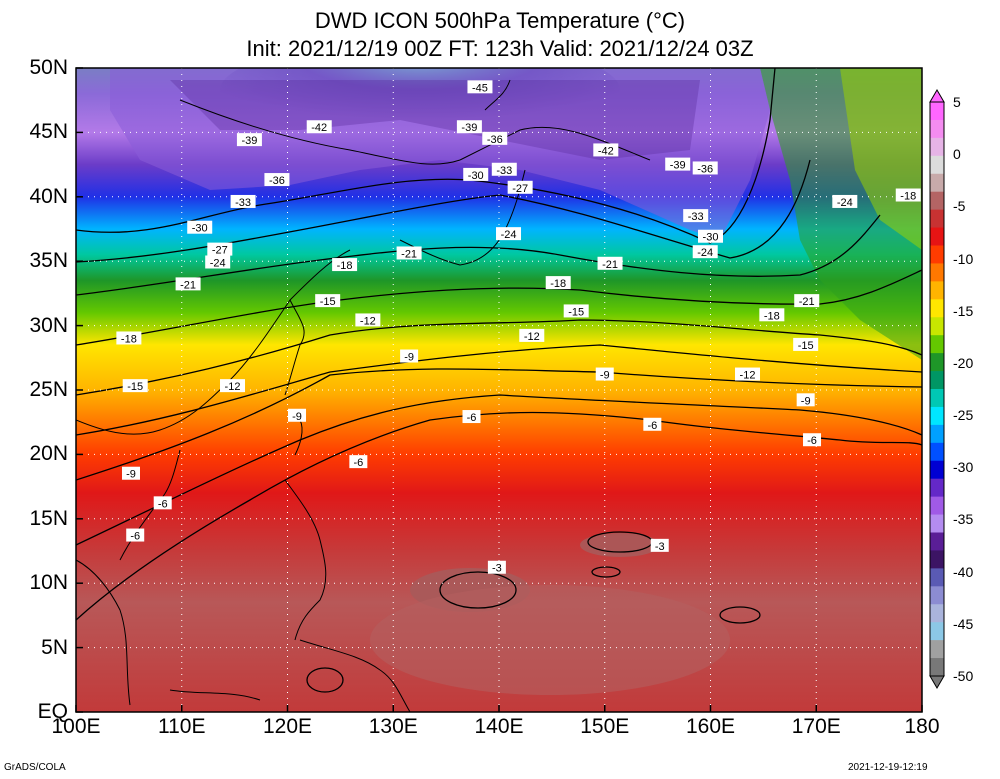  What do you see at coordinates (520, 189) in the screenshot?
I see `isotherm-label: -27` at bounding box center [520, 189].